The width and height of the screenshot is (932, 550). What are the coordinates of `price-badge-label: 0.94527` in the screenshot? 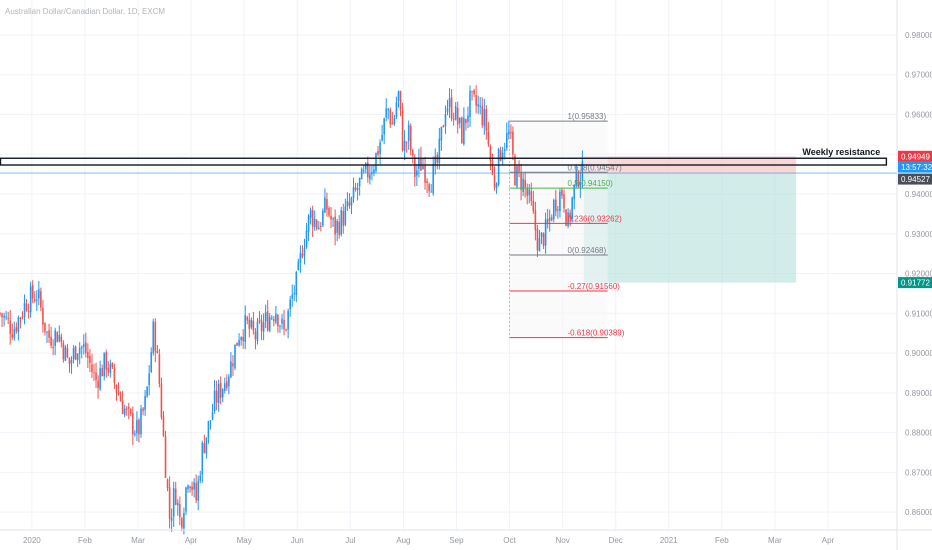 It's located at (915, 179).